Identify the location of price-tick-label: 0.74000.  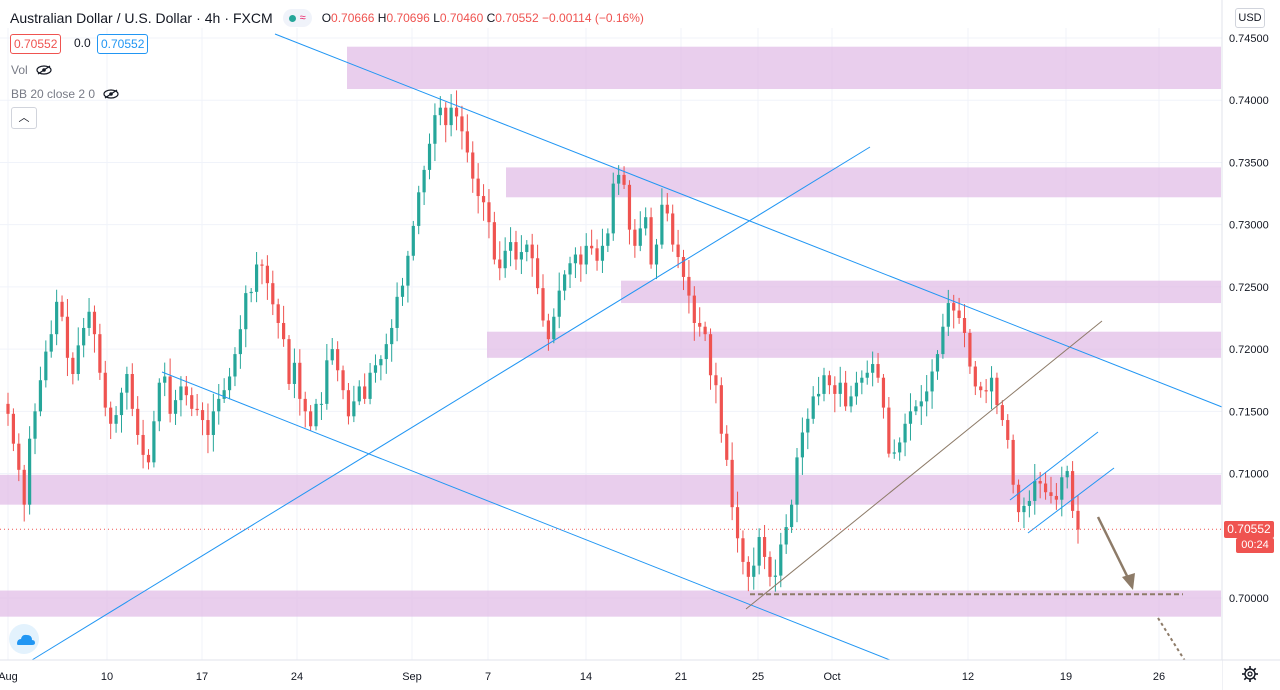
(1249, 101).